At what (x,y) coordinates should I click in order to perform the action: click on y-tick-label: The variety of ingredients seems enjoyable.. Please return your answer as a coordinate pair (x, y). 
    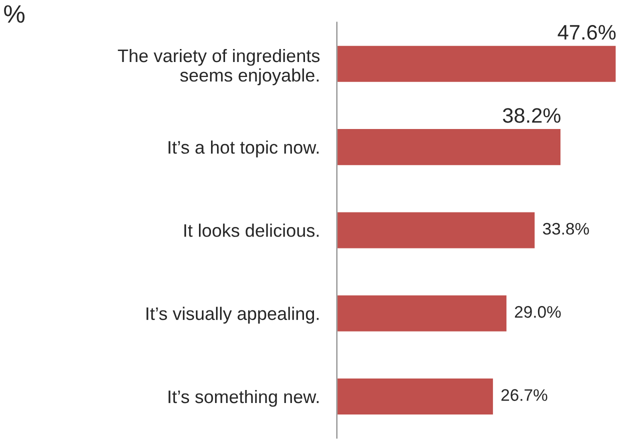
    Looking at the image, I should click on (219, 67).